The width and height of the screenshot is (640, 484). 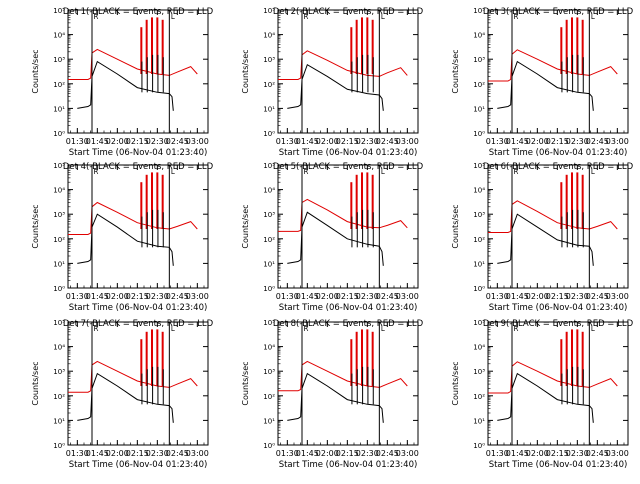 What do you see at coordinates (558, 324) in the screenshot?
I see `panel-title: Det 9(-BLACK = Events, RED = LLD` at bounding box center [558, 324].